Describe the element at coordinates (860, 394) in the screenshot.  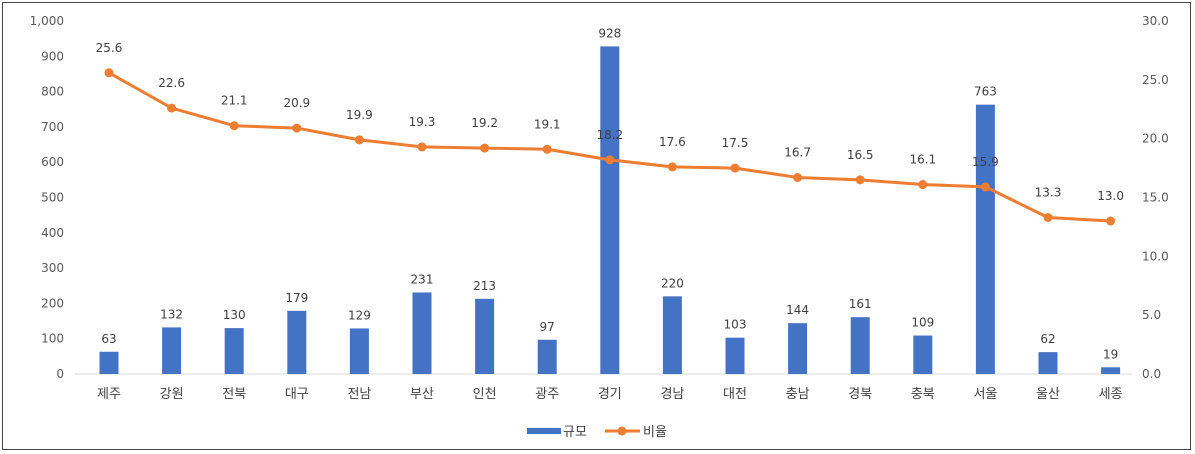
I see `x-category-label: 경북` at that location.